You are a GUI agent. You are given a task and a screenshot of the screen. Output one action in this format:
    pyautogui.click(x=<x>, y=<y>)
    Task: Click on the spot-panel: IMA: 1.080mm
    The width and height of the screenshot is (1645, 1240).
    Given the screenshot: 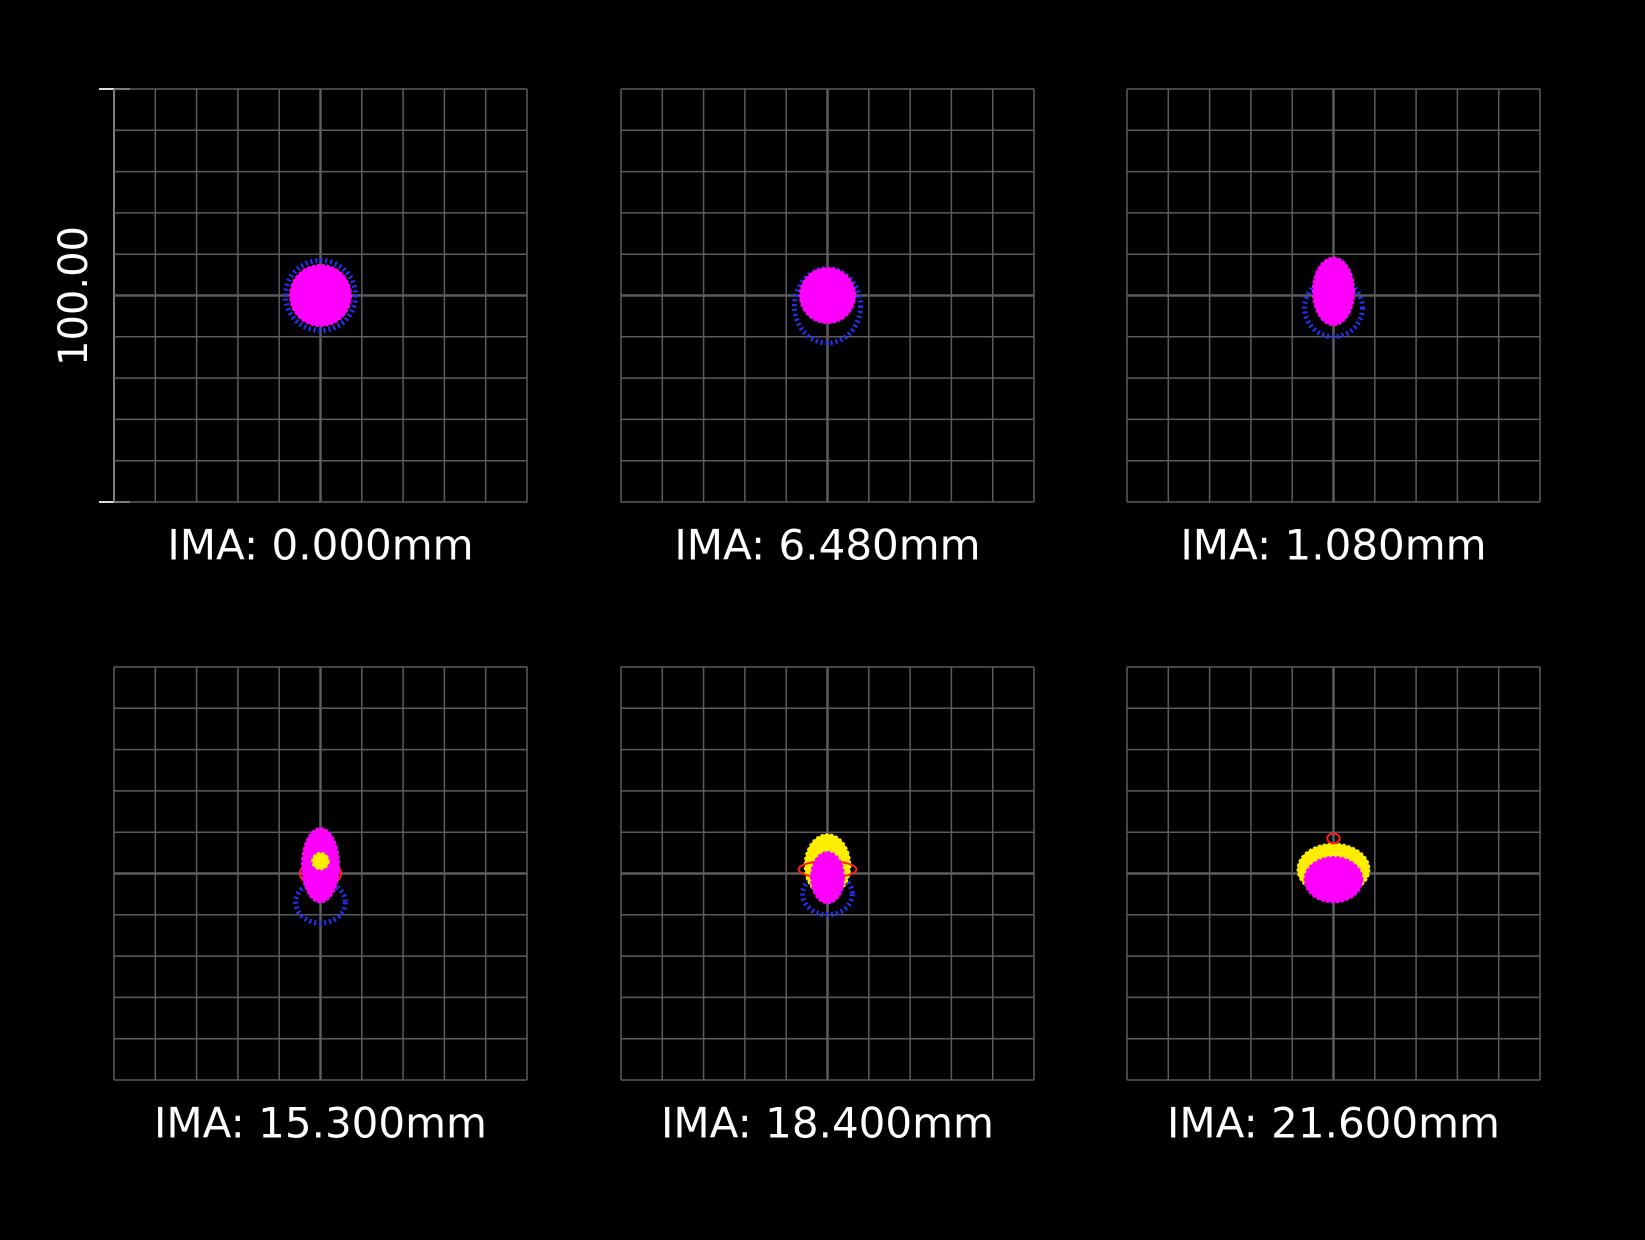 What is the action you would take?
    pyautogui.click(x=1333, y=329)
    